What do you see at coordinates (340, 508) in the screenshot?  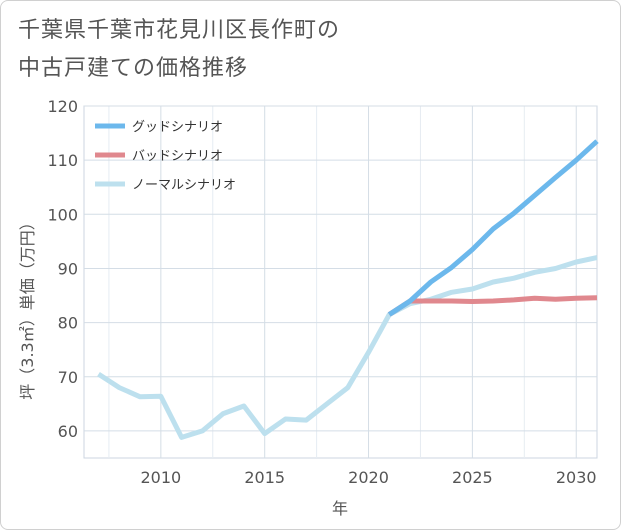 I see `x-axis-title: 年` at bounding box center [340, 508].